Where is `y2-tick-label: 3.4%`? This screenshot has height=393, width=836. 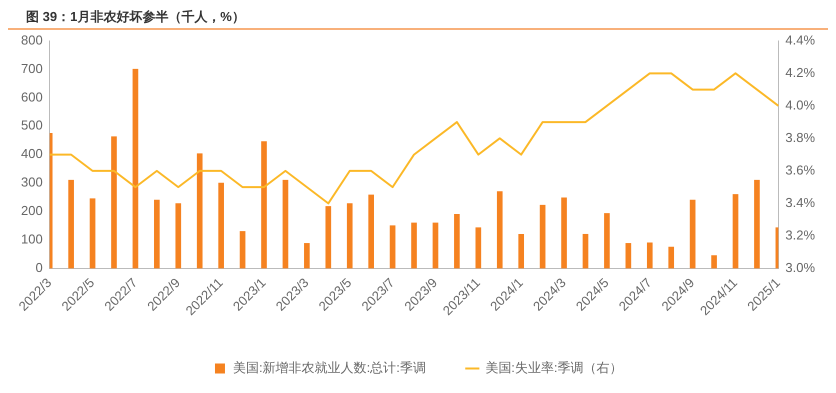
y2-tick-label: 3.4% is located at coordinates (800, 202).